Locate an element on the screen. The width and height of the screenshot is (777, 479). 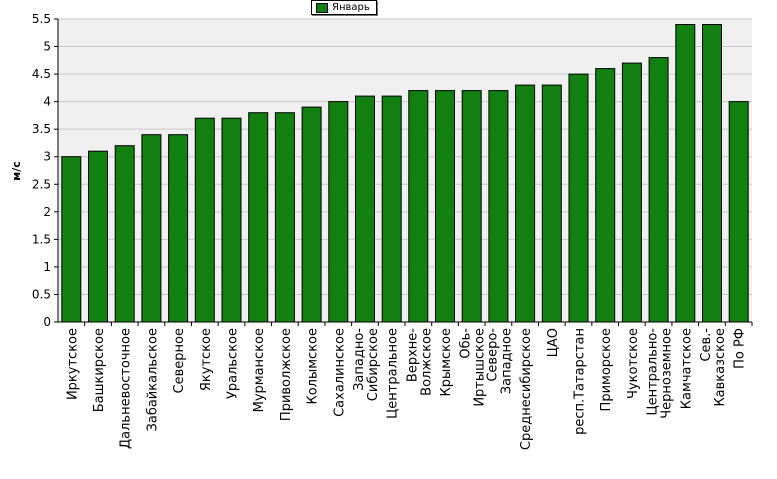
x-tick-label: Камчатское is located at coordinates (686, 368).